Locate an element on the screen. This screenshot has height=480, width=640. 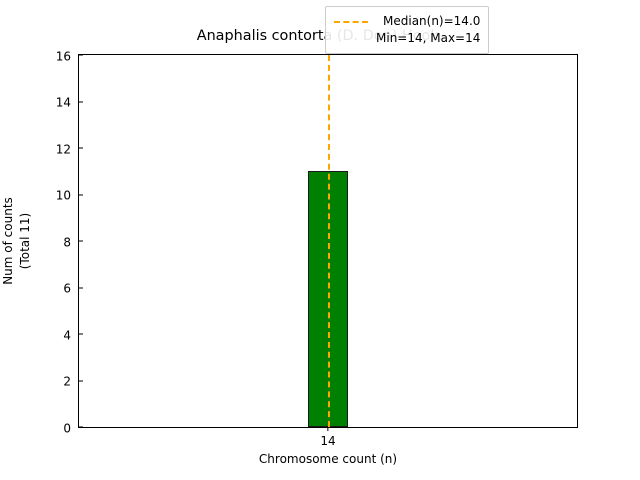
y-axis-tick: 10 is located at coordinates (69, 194).